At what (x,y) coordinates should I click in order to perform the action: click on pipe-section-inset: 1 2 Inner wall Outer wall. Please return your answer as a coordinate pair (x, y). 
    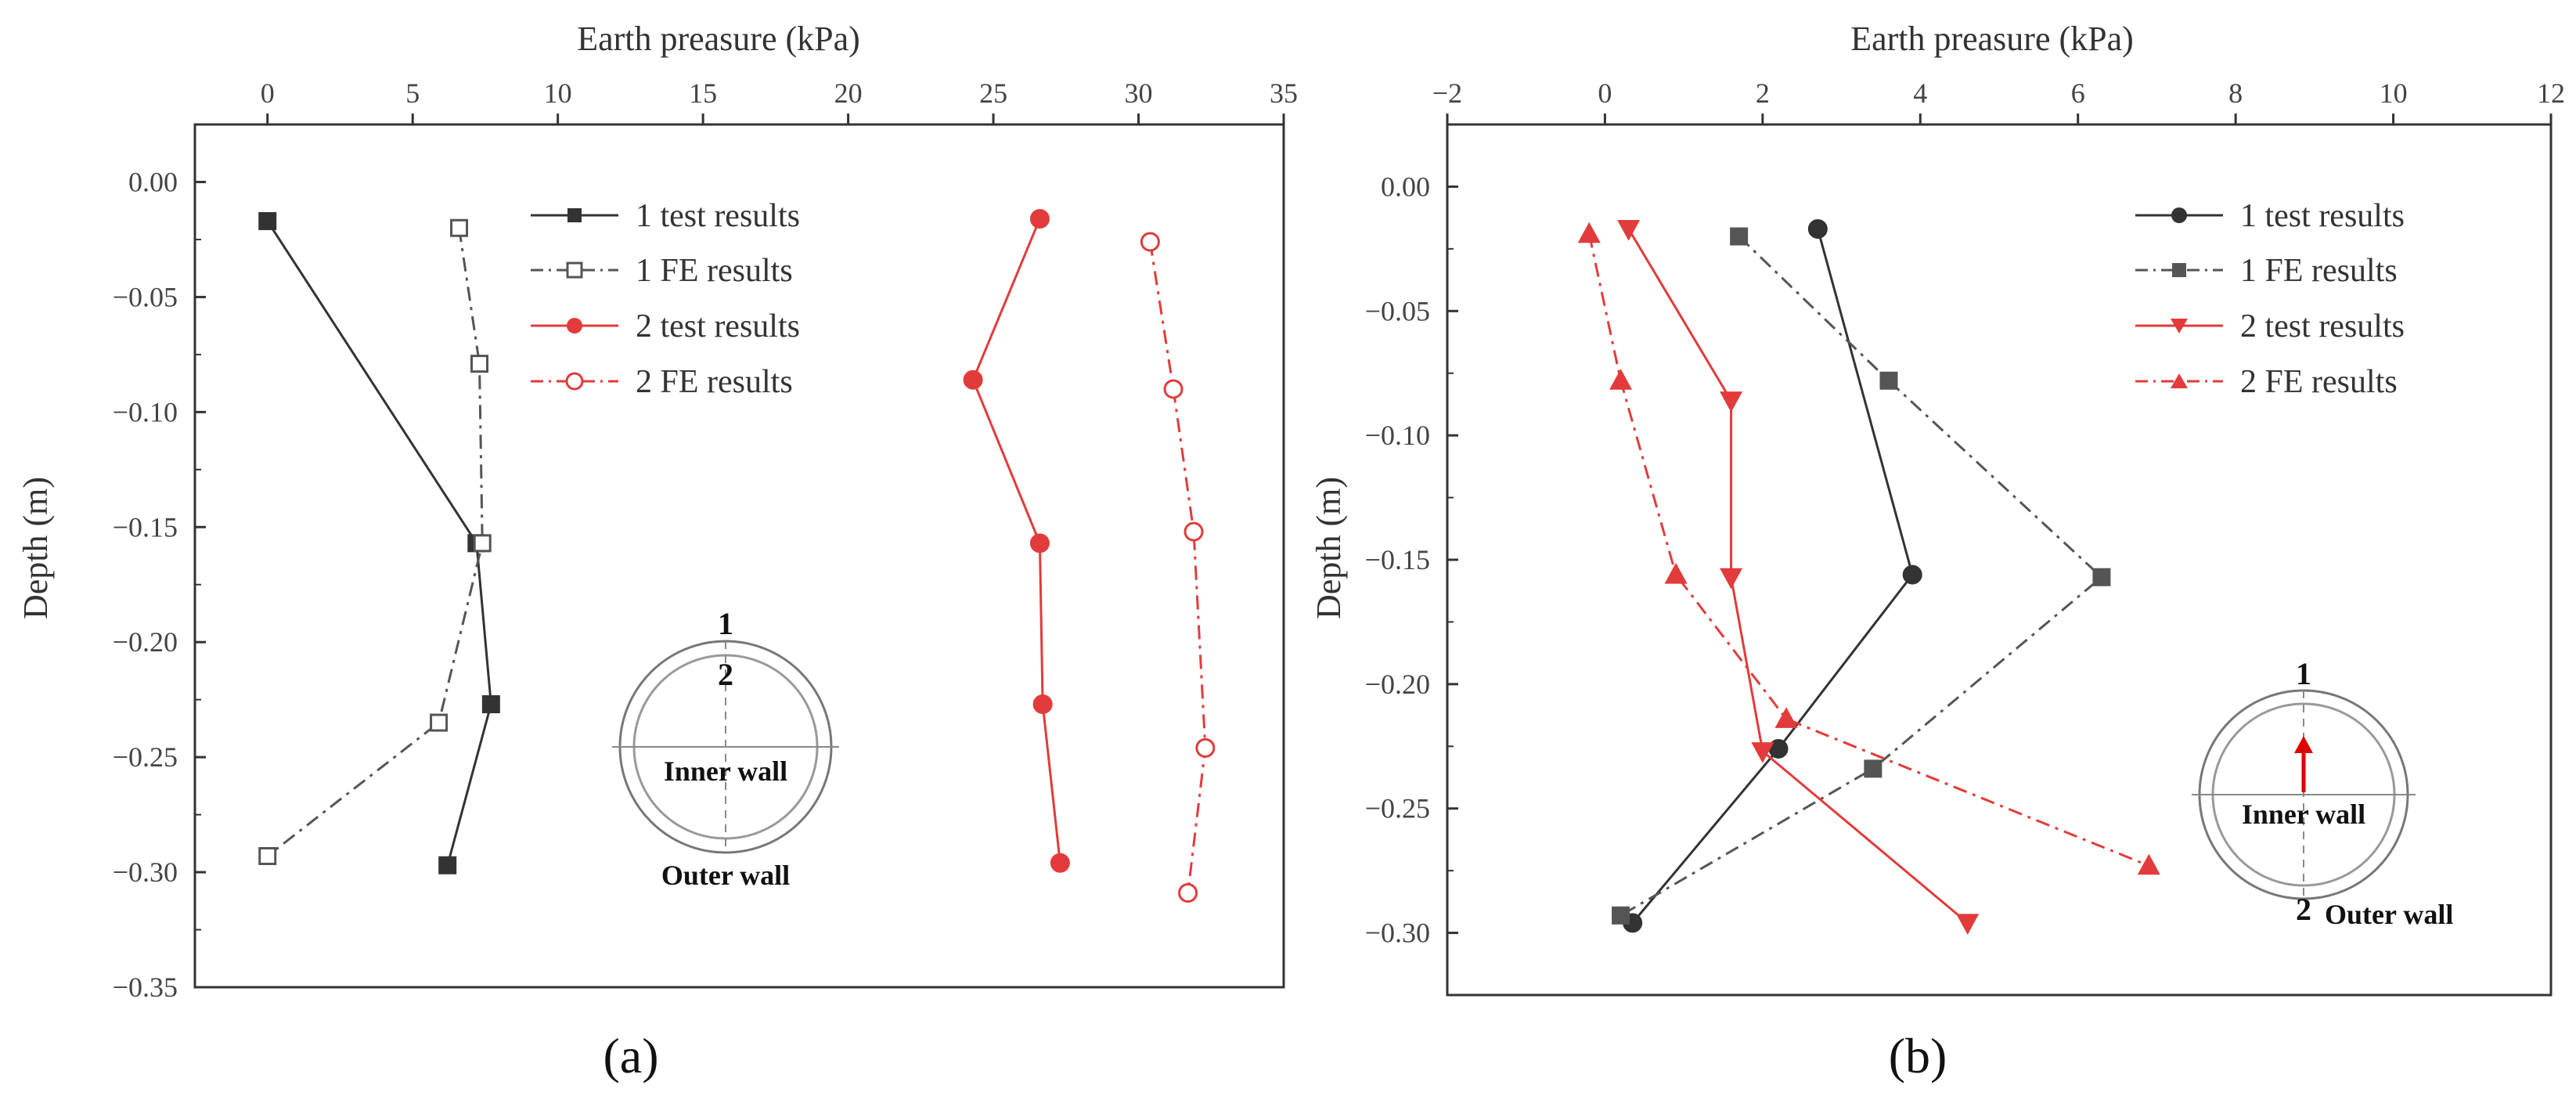
    Looking at the image, I should click on (725, 748).